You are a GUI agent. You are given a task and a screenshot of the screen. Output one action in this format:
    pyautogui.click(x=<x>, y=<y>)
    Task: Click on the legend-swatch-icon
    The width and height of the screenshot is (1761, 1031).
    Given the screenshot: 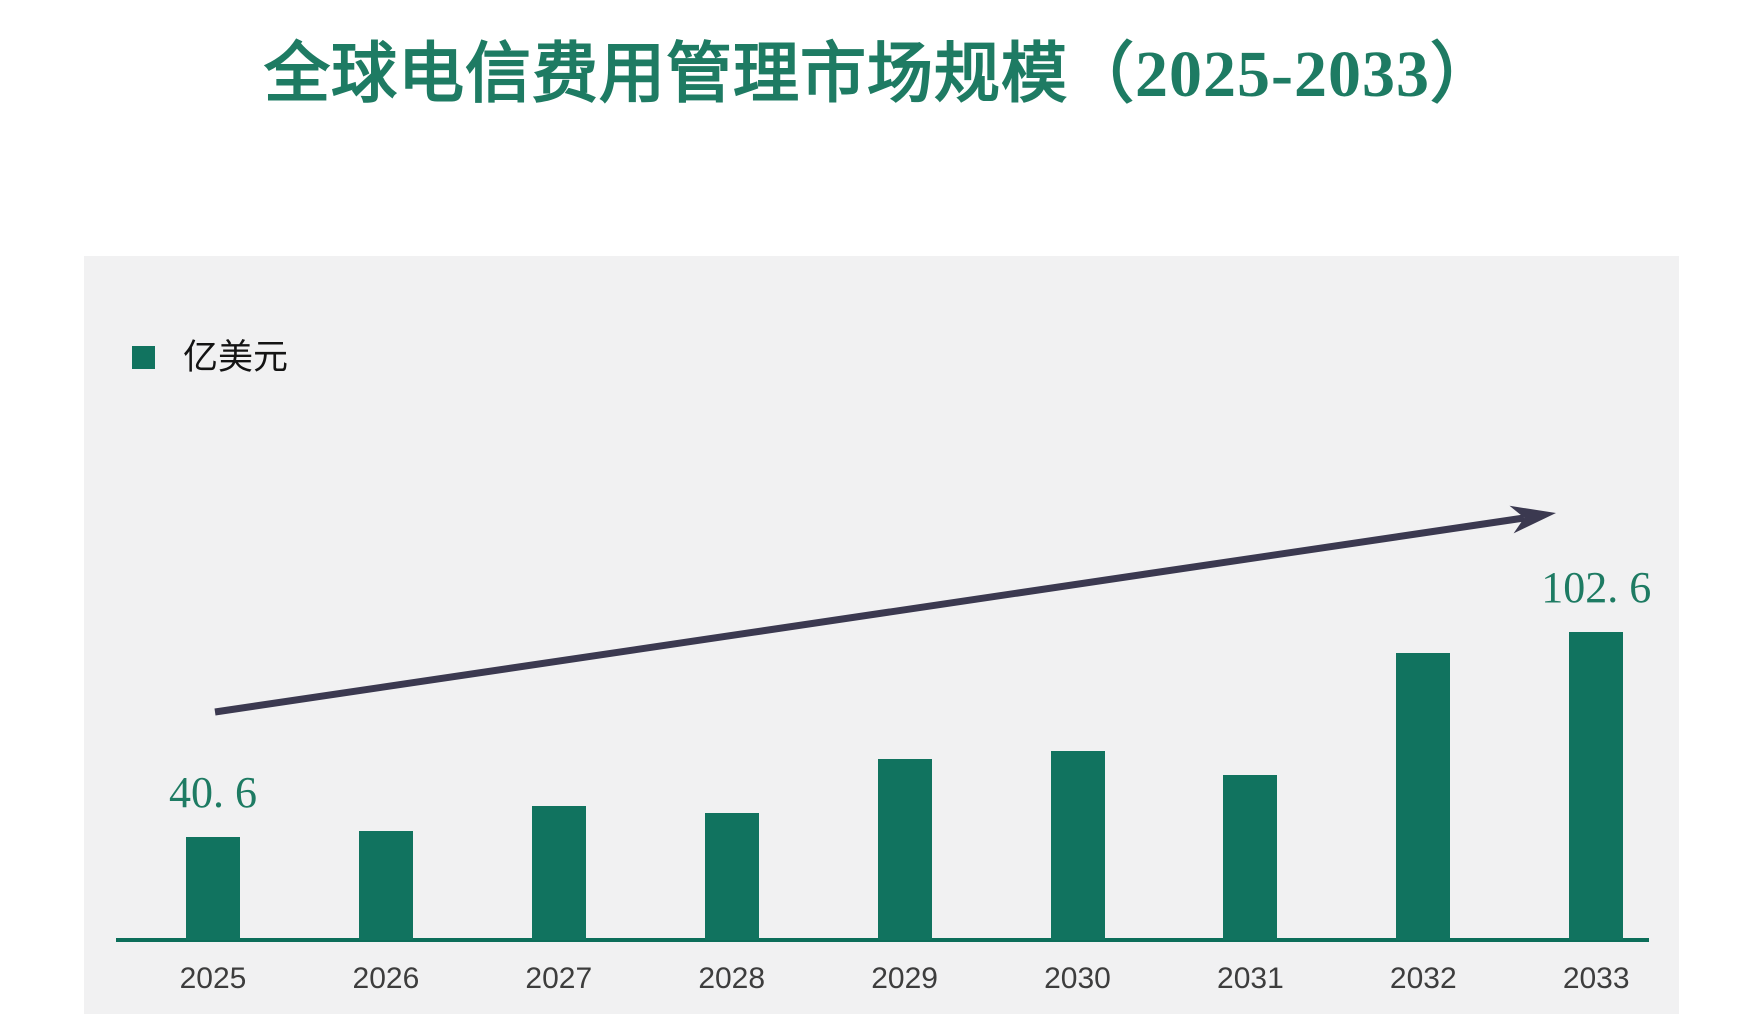 What is the action you would take?
    pyautogui.click(x=143, y=357)
    